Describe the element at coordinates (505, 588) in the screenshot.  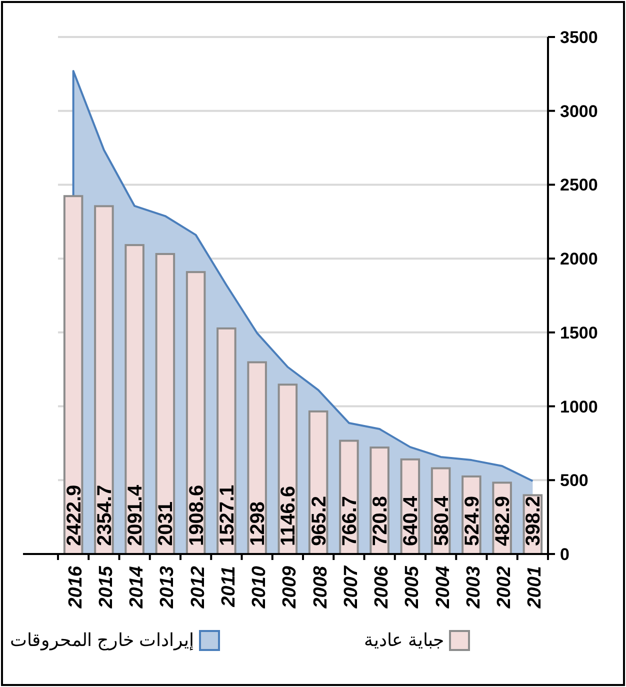
I see `x-tick-label: 2002` at that location.